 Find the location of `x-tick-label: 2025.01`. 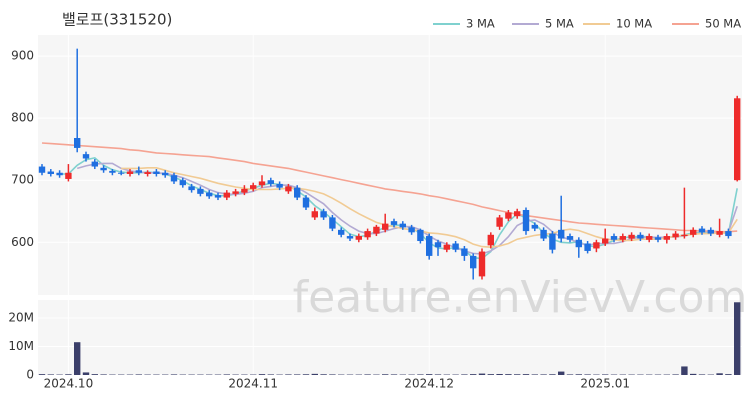

x-tick-label: 2025.01 is located at coordinates (605, 384).